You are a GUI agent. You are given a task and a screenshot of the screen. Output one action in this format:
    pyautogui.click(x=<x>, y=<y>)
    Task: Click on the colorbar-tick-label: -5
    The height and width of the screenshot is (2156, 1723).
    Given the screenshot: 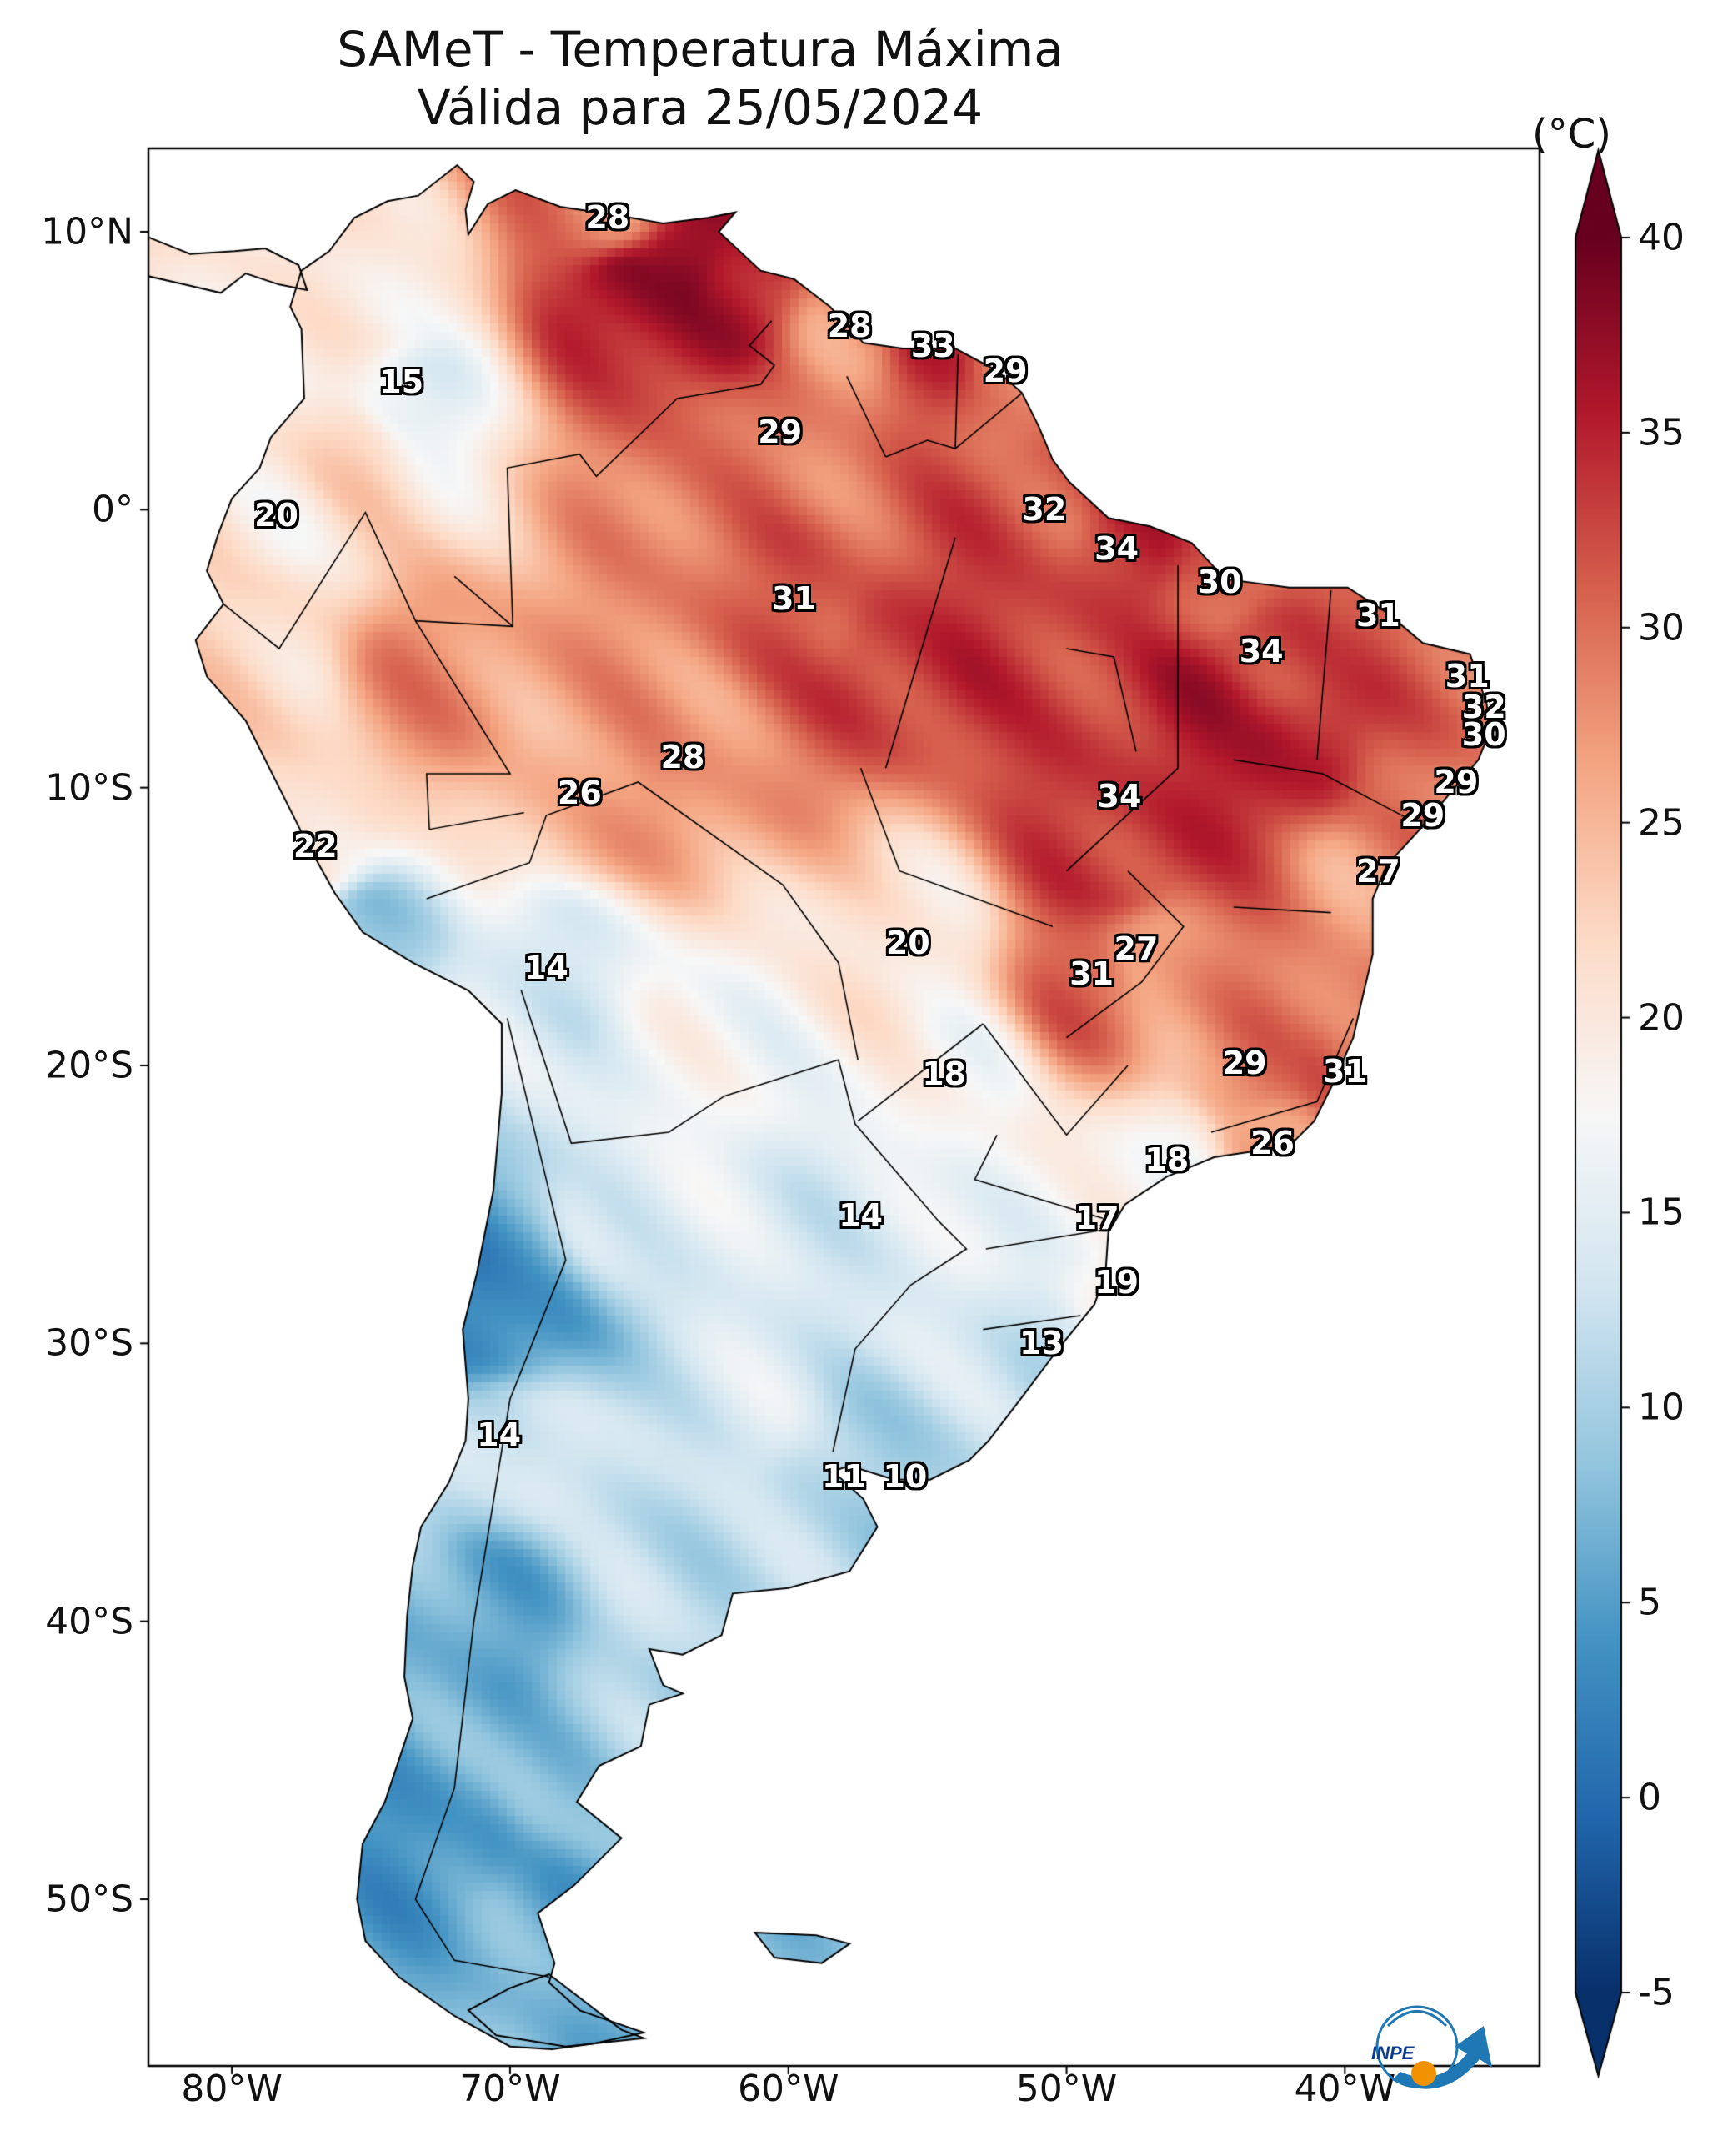 What is the action you would take?
    pyautogui.click(x=1657, y=1993)
    